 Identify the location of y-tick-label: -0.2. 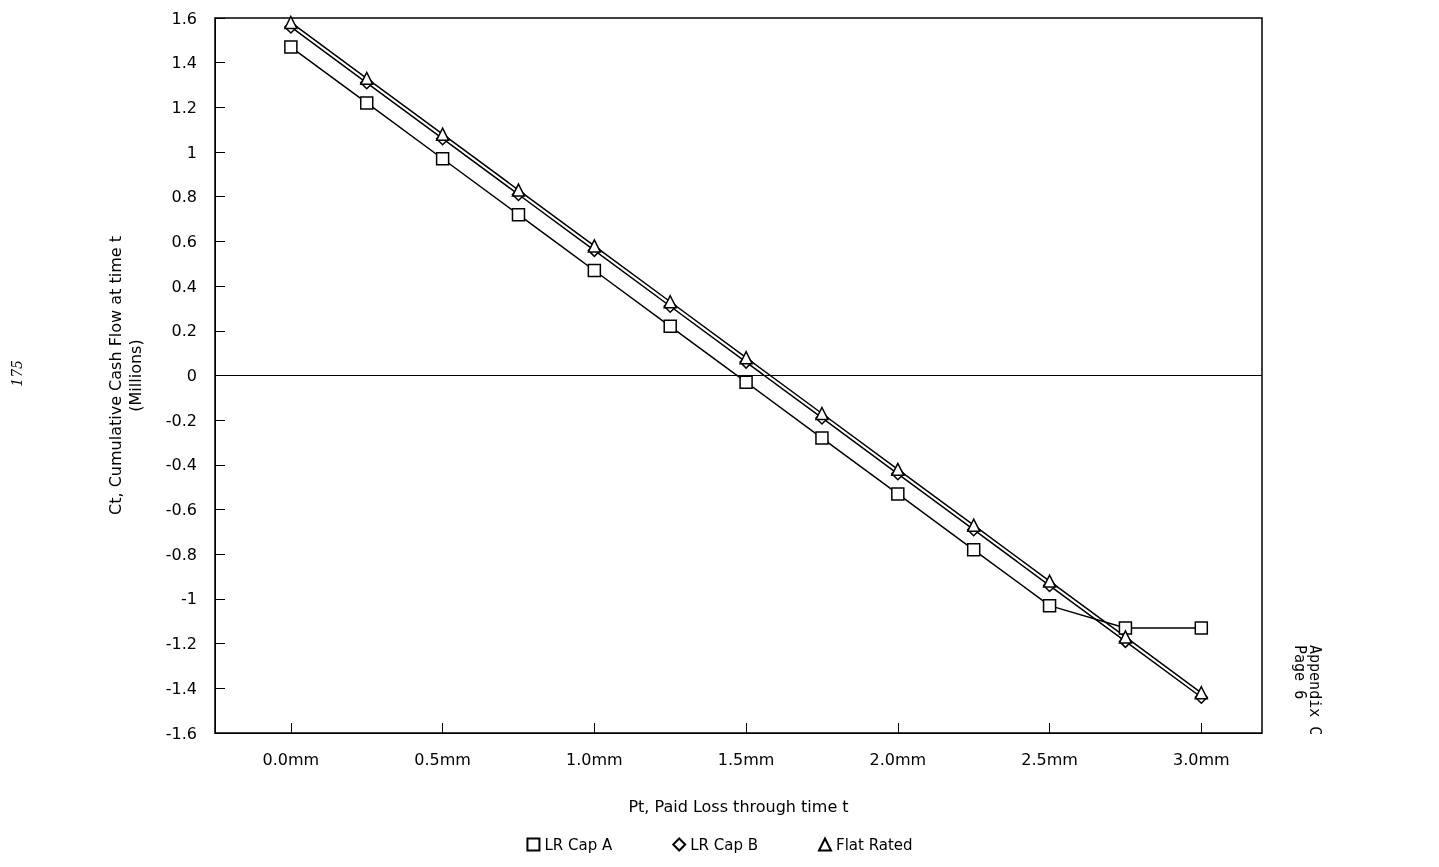
(181, 420).